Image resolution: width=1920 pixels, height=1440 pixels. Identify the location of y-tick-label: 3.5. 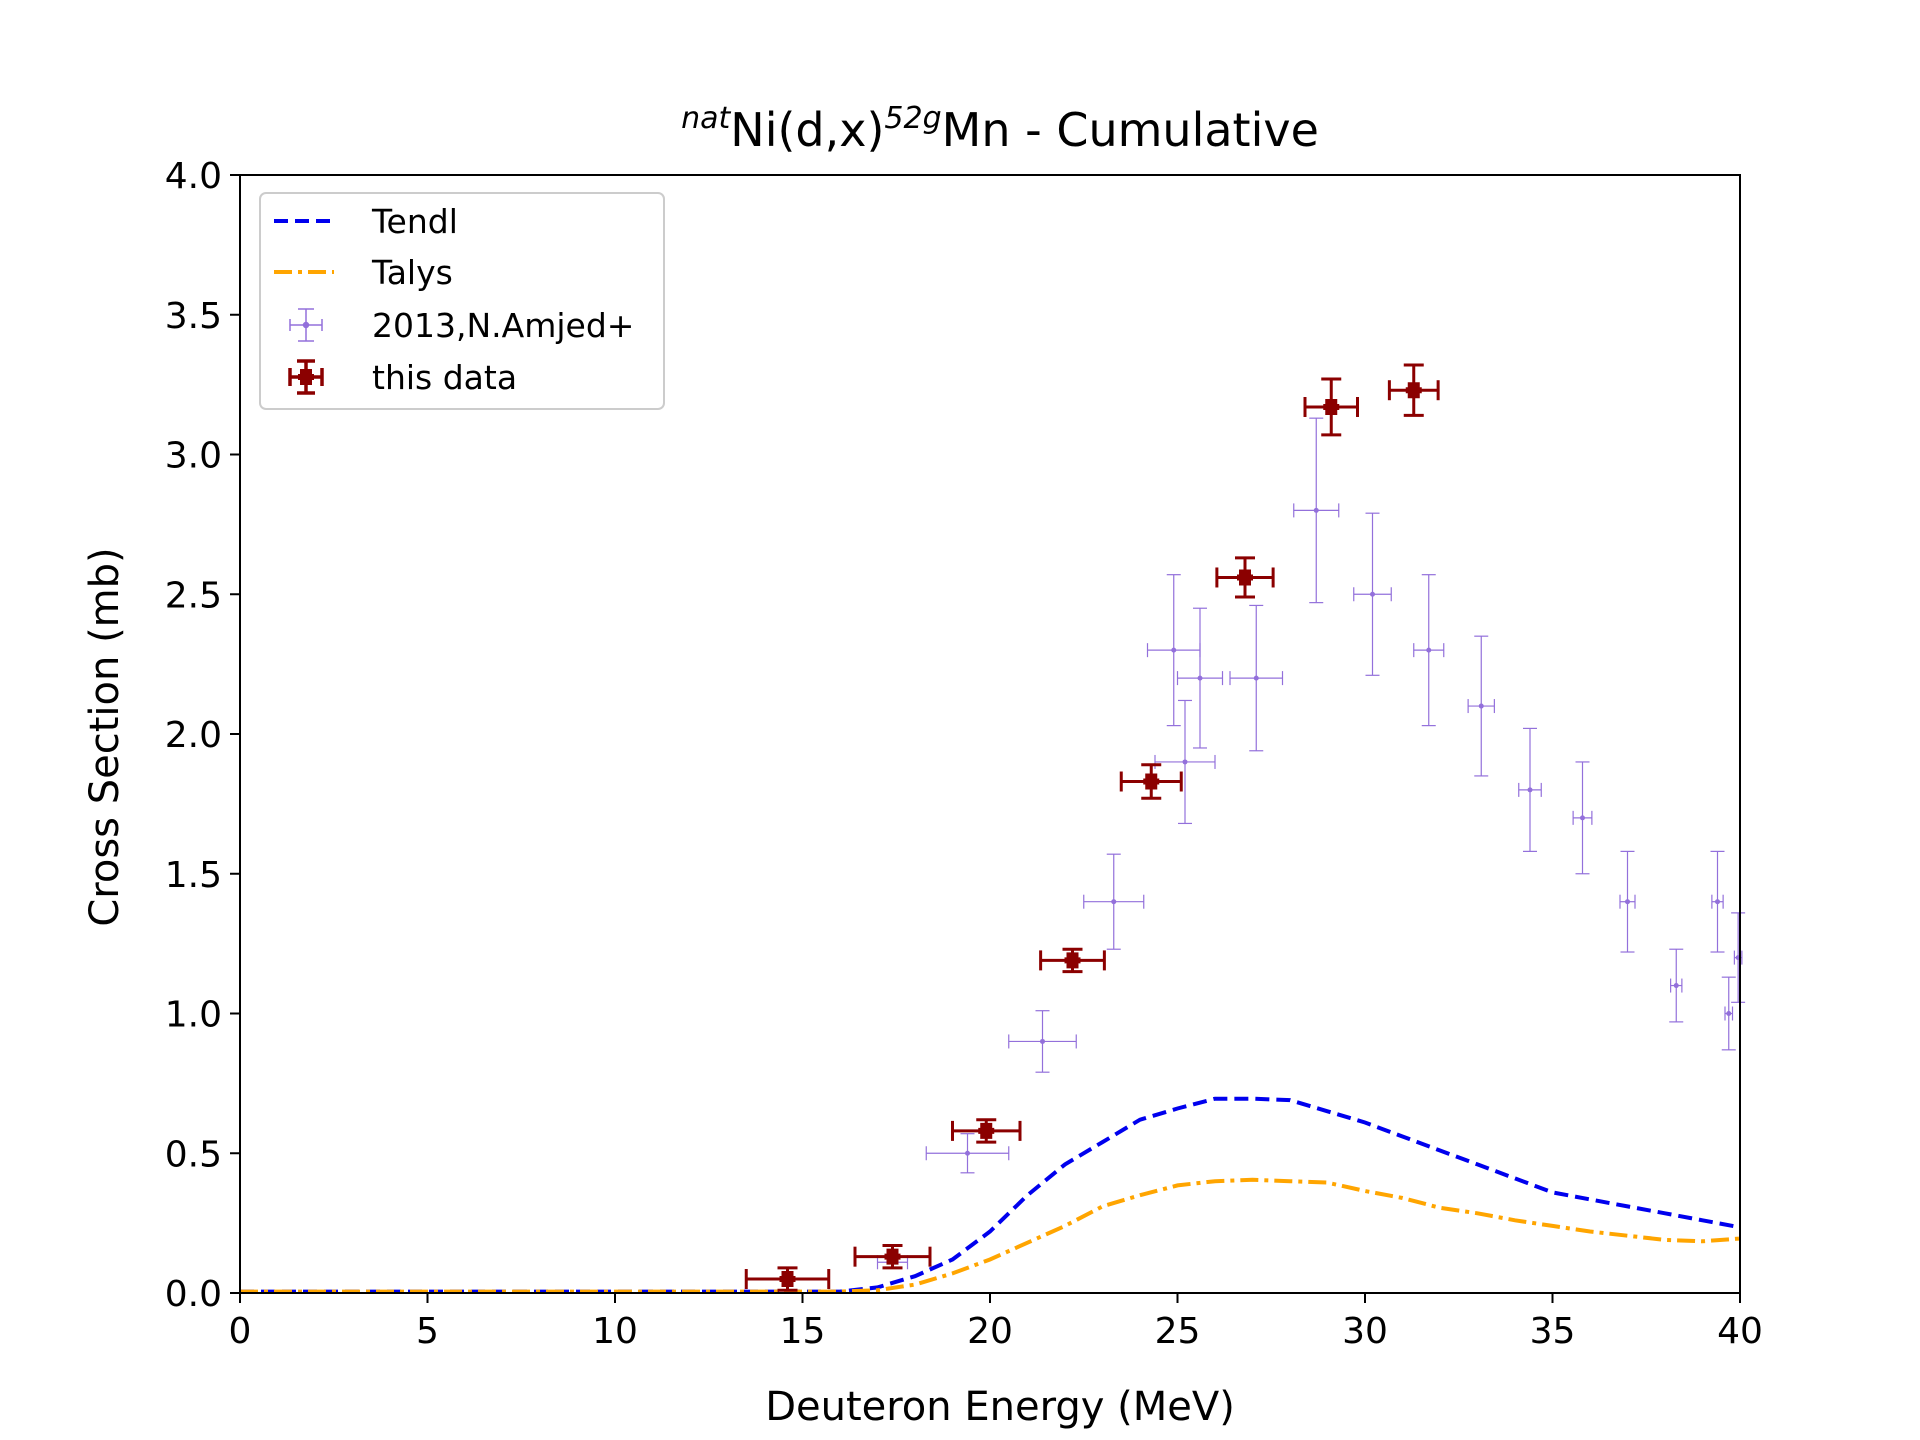
(193, 316).